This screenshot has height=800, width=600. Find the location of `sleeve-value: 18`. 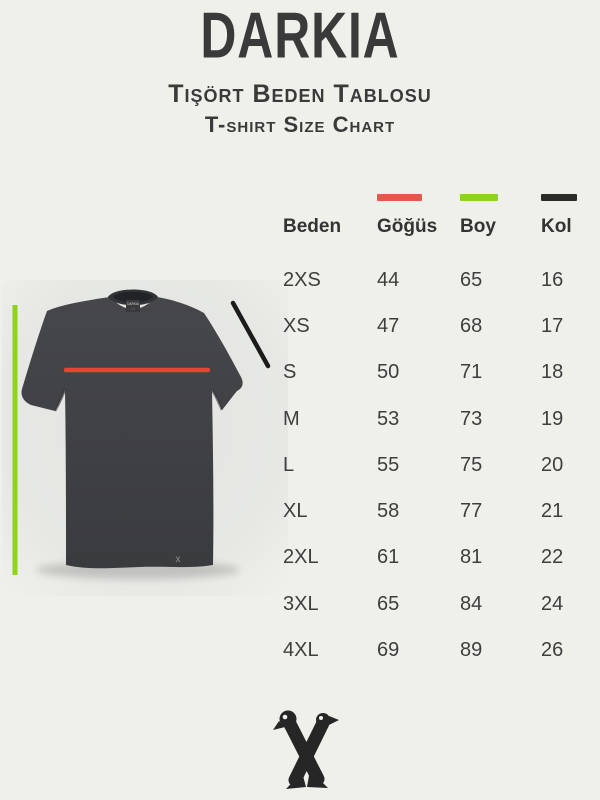

sleeve-value: 18 is located at coordinates (552, 372).